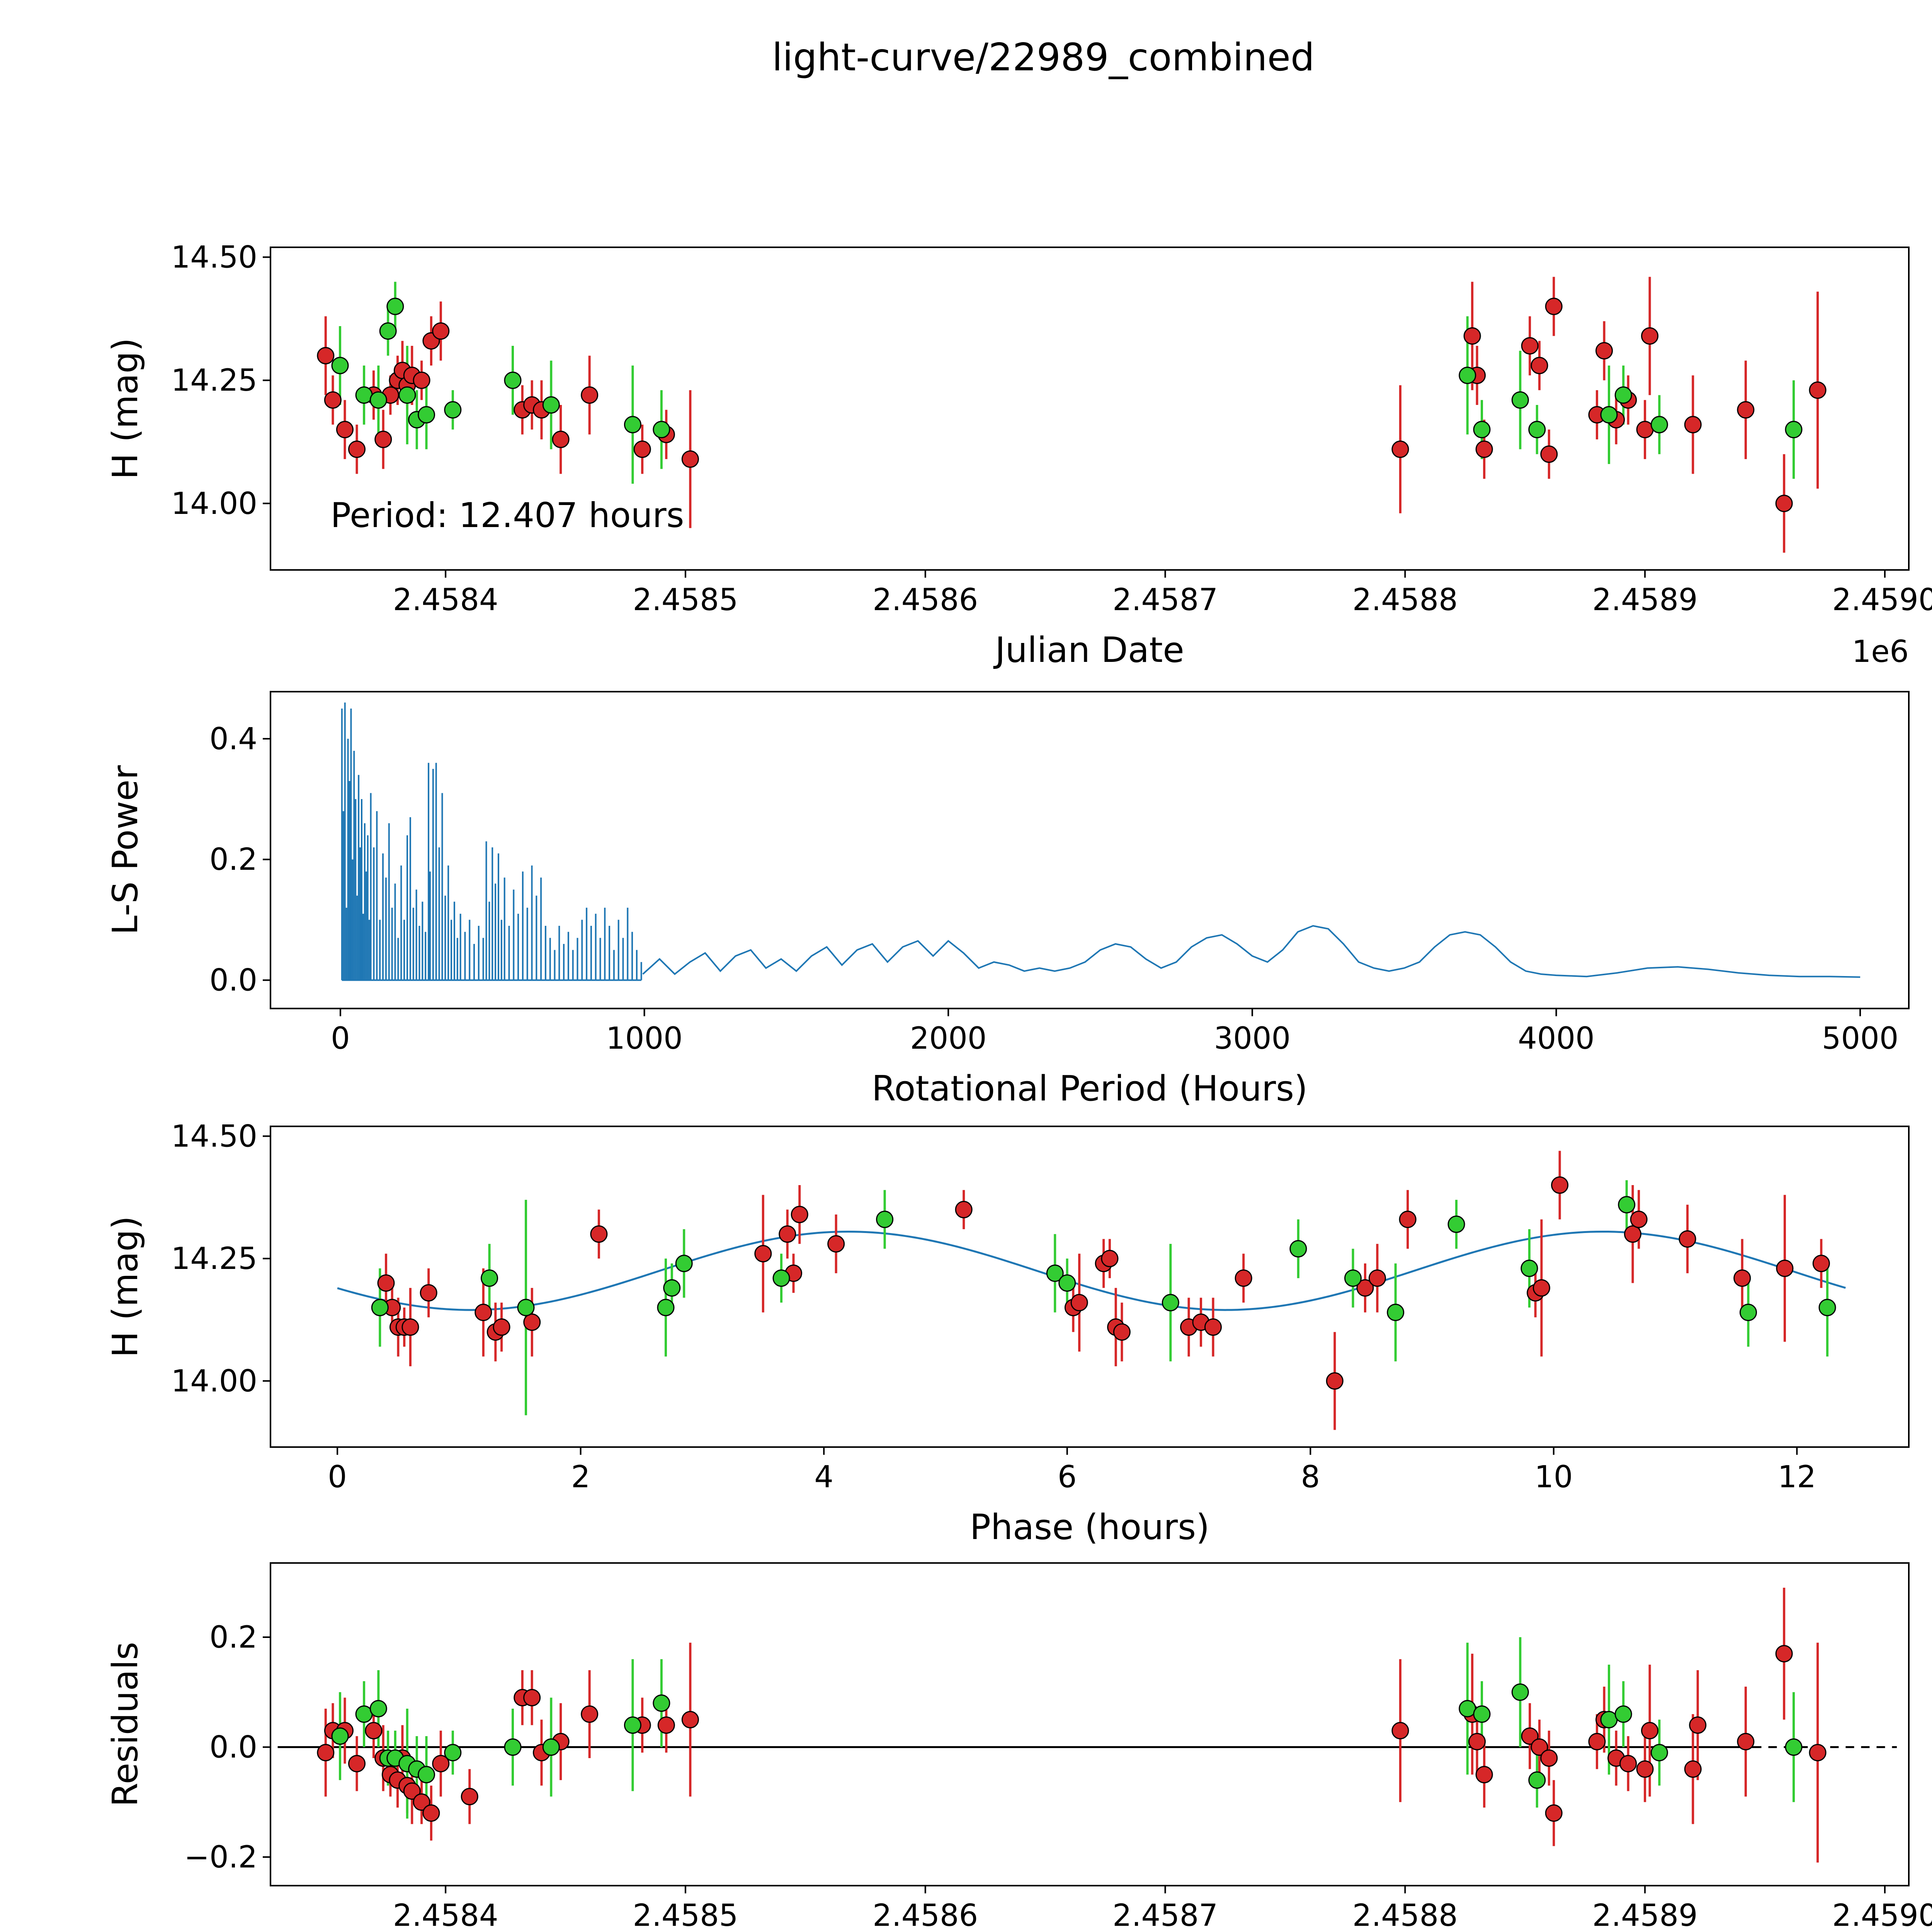 The width and height of the screenshot is (1932, 1932). Describe the element at coordinates (1090, 1527) in the screenshot. I see `svg-text: Phase (hours)` at that location.